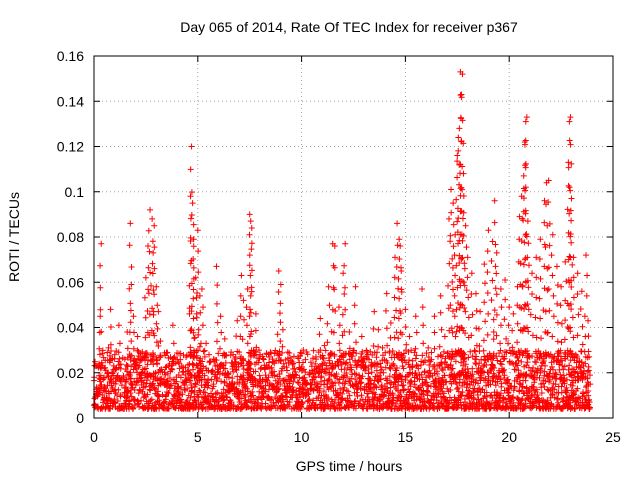 The height and width of the screenshot is (480, 640). Describe the element at coordinates (14, 237) in the screenshot. I see `y-axis-label: ROTI / TECUs` at that location.